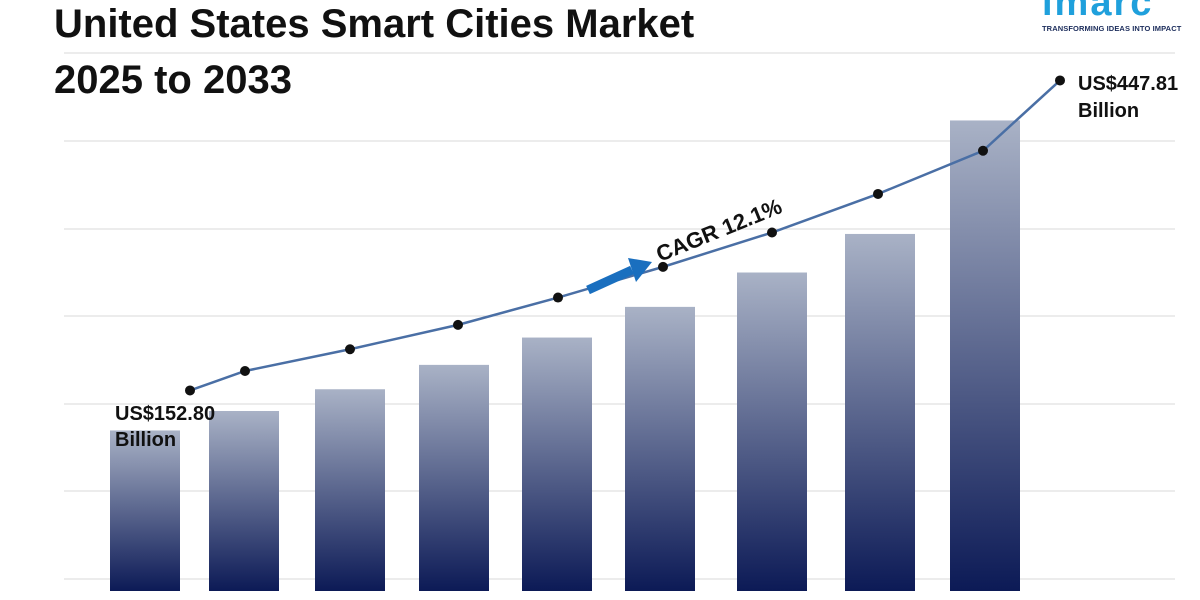  I want to click on start-value-label: US$152.80, so click(165, 414).